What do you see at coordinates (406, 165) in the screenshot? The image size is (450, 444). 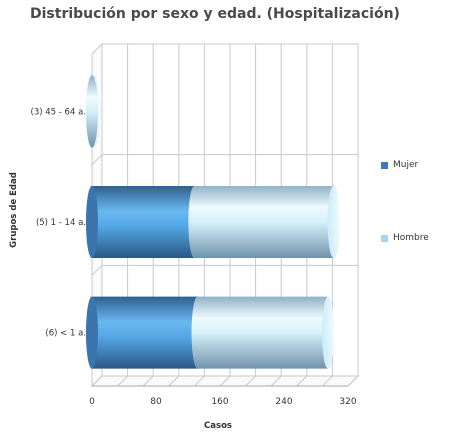 I see `legend-label-mujer: Mujer` at bounding box center [406, 165].